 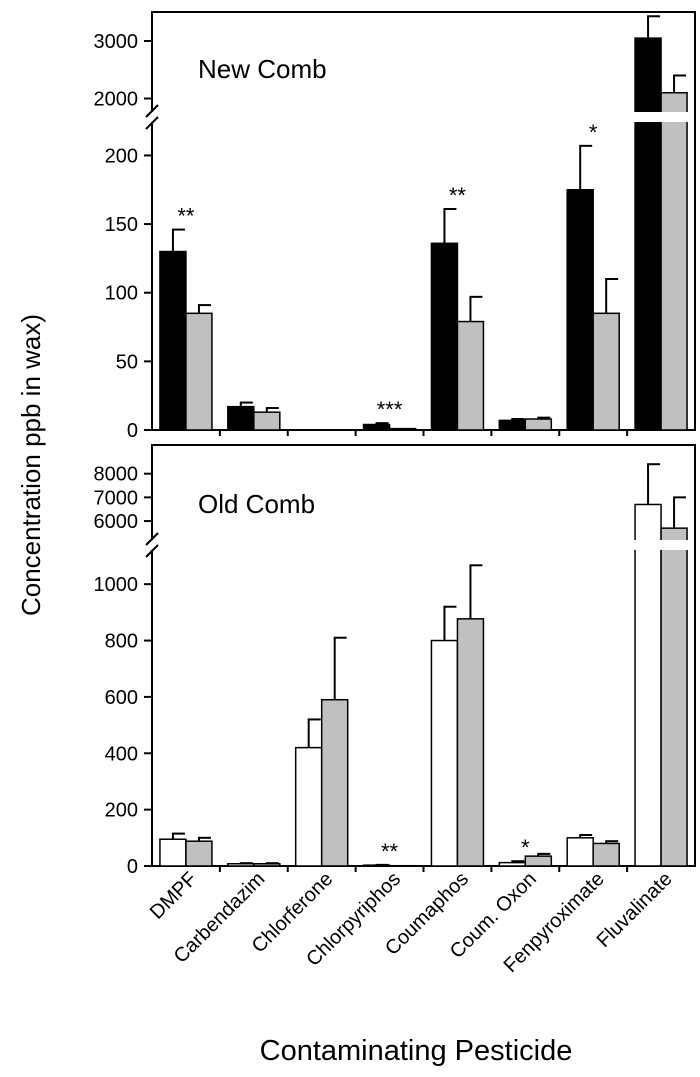 What do you see at coordinates (121, 754) in the screenshot?
I see `y-tick-label: 400` at bounding box center [121, 754].